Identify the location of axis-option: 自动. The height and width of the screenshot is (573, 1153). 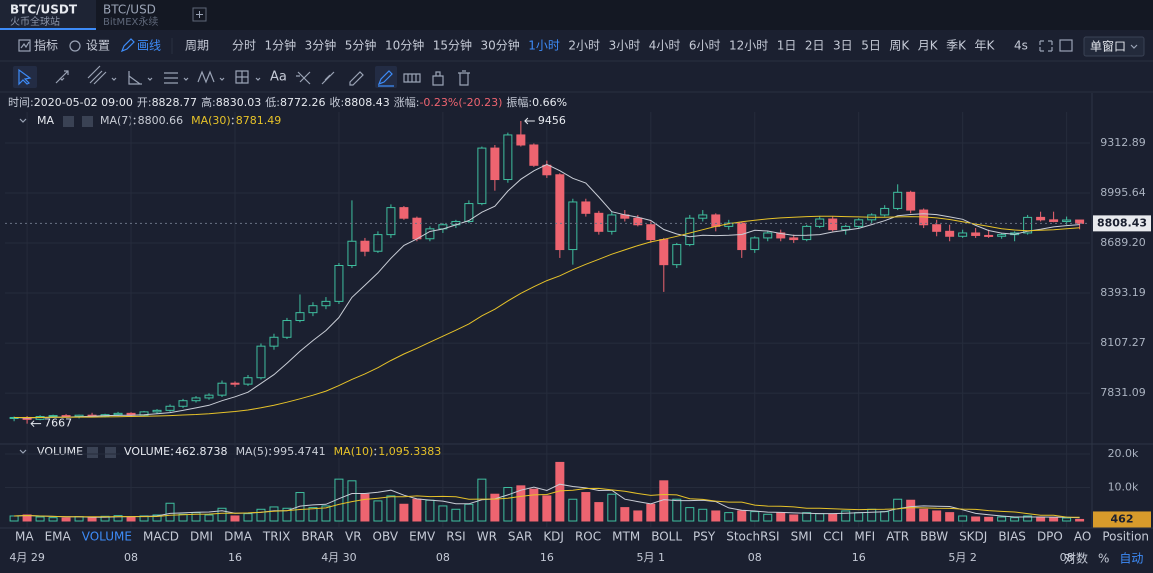
(1131, 559).